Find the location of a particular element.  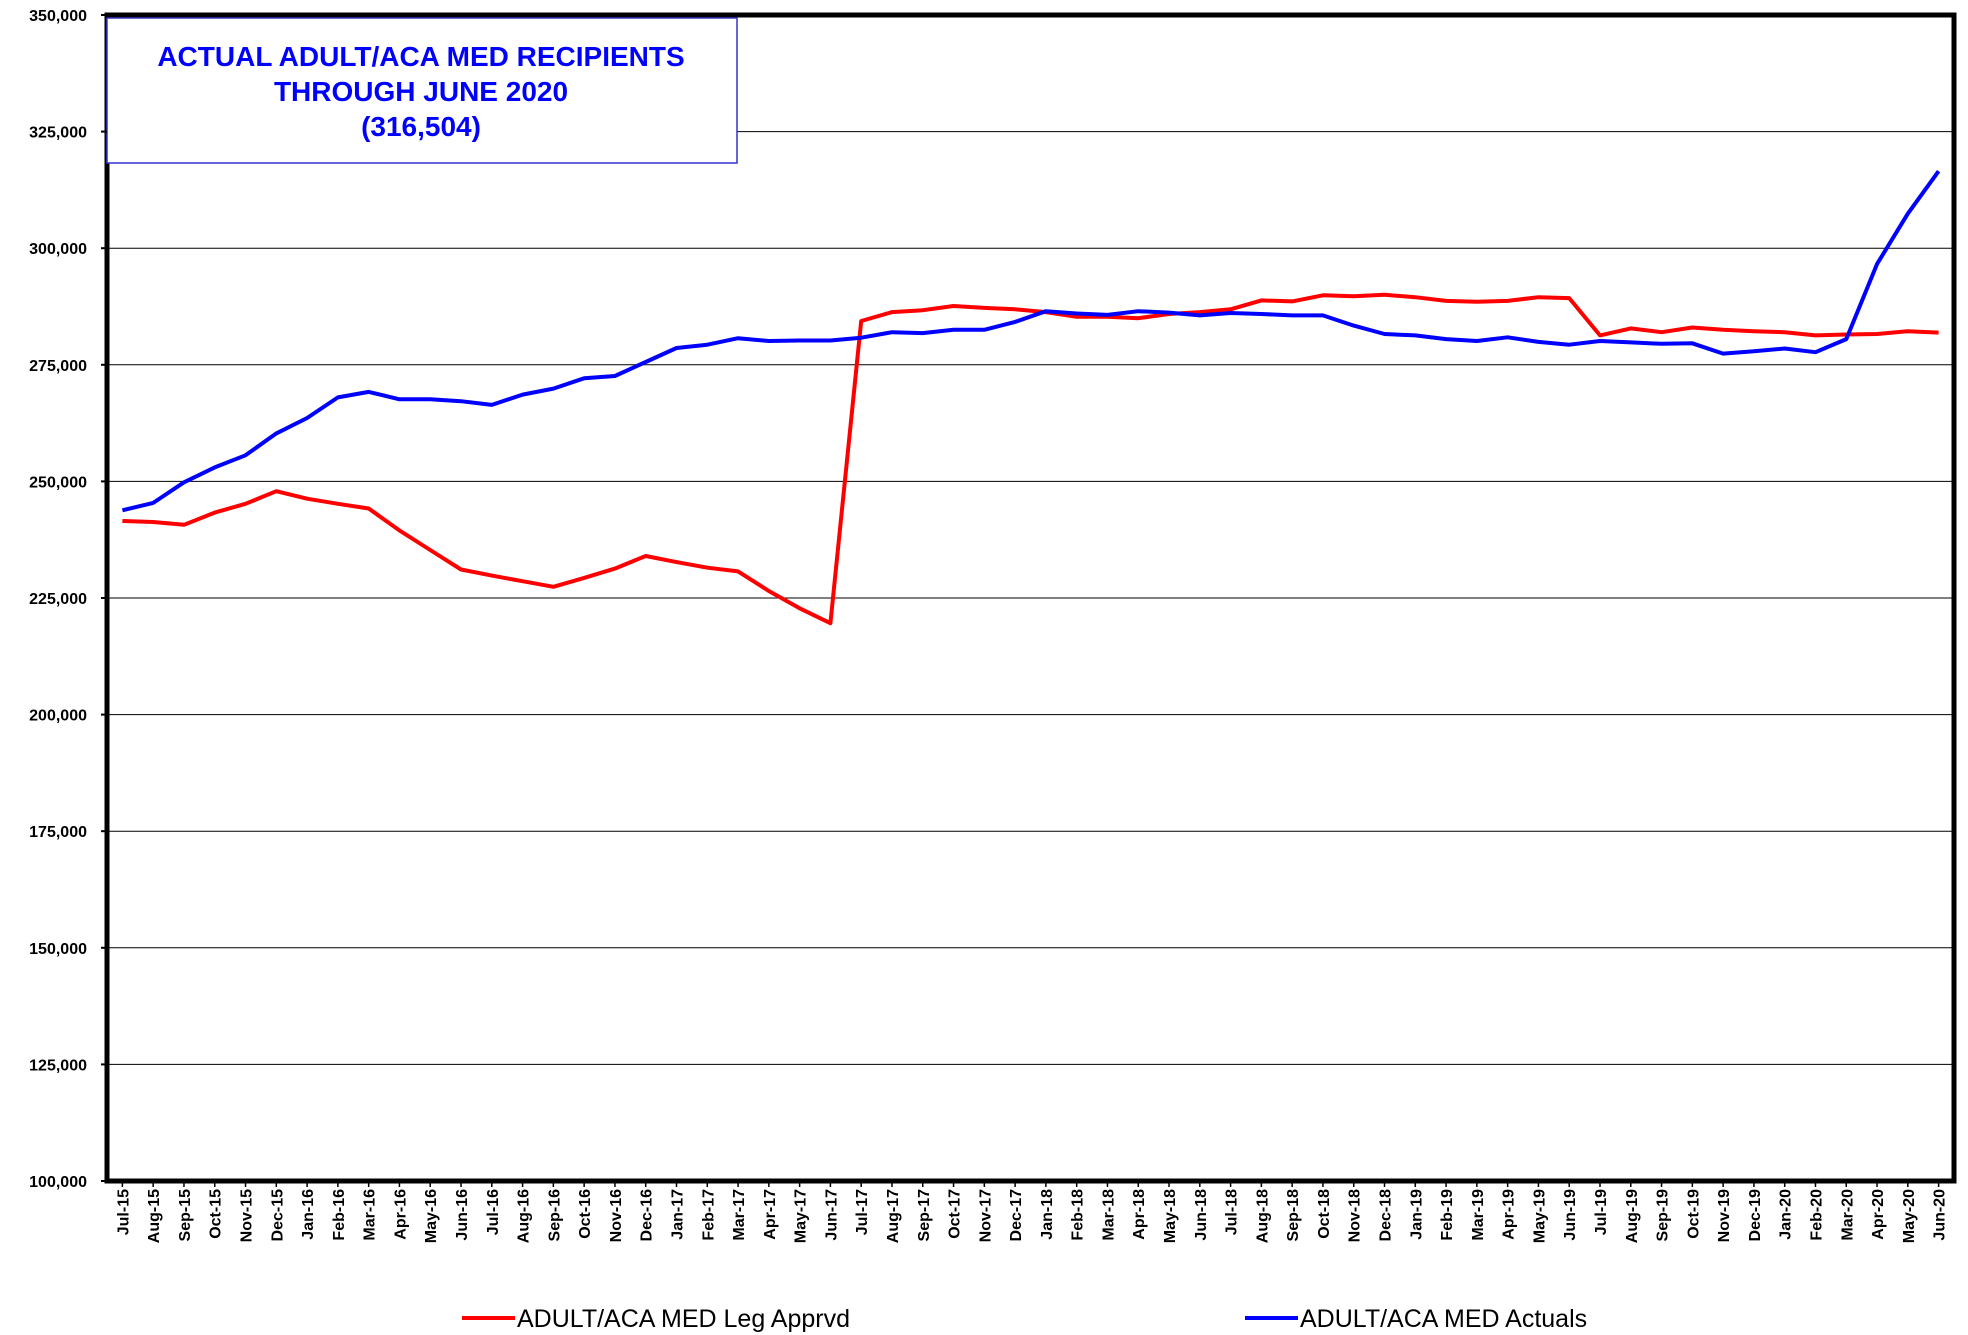

x-tick-label: Sep-19 is located at coordinates (1663, 1215).